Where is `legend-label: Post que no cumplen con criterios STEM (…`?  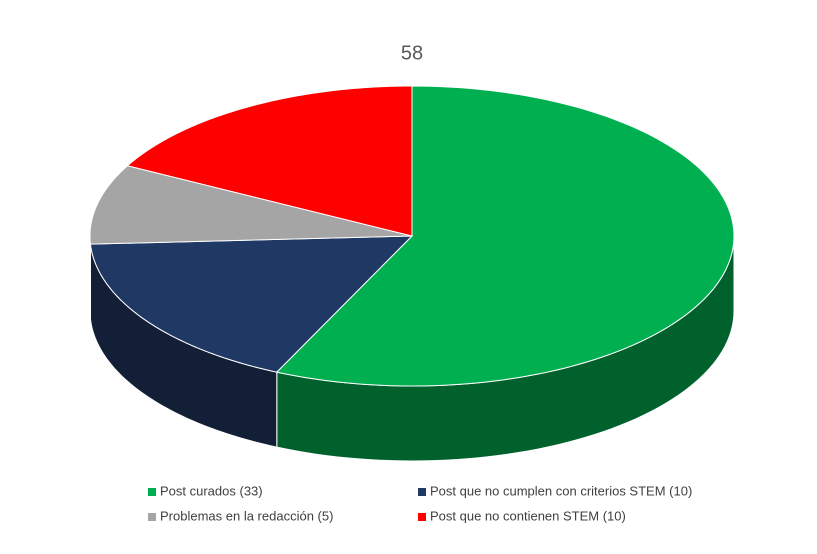
legend-label: Post que no cumplen con criterios STEM (… is located at coordinates (561, 490).